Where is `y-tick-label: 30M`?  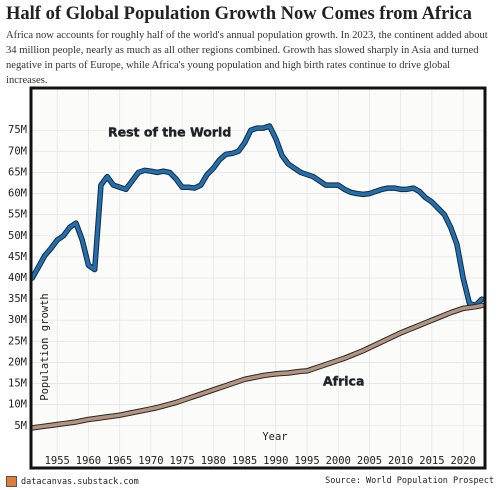 y-tick-label: 30M is located at coordinates (17, 320).